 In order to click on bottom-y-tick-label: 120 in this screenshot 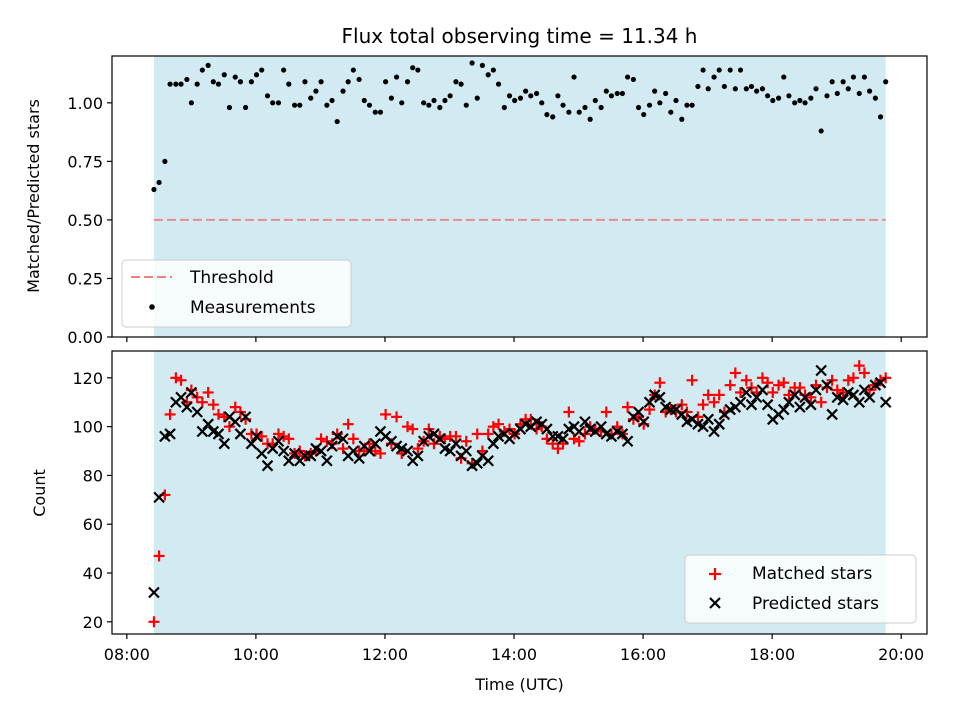, I will do `click(87, 378)`.